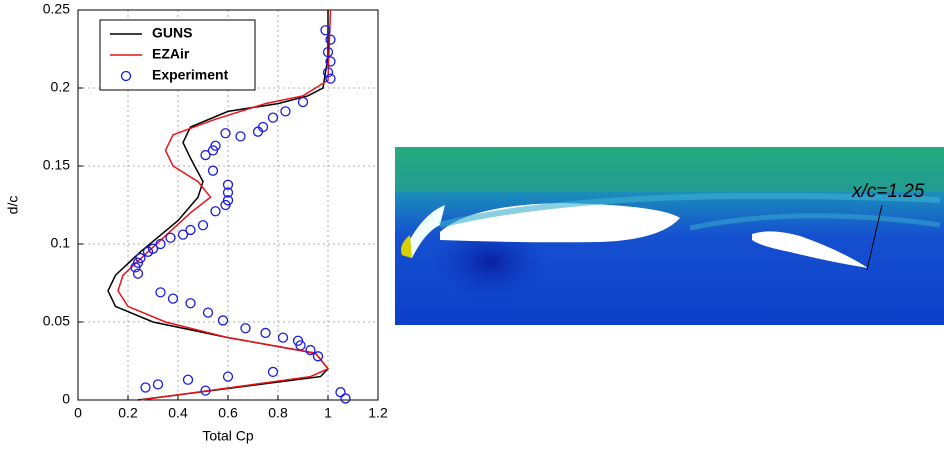 Image resolution: width=944 pixels, height=455 pixels. What do you see at coordinates (278, 413) in the screenshot?
I see `x-tick-label: 0.8` at bounding box center [278, 413].